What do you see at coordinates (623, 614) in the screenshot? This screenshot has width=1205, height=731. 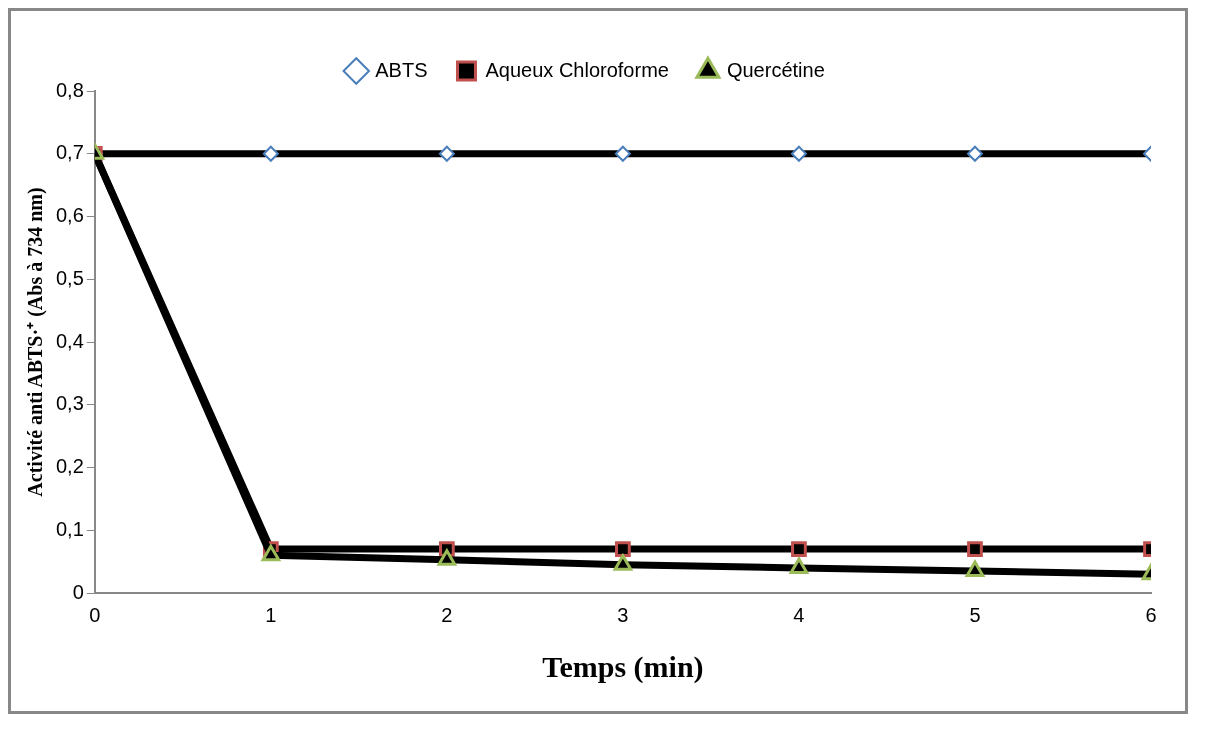 I see `x-tick-label: 3` at bounding box center [623, 614].